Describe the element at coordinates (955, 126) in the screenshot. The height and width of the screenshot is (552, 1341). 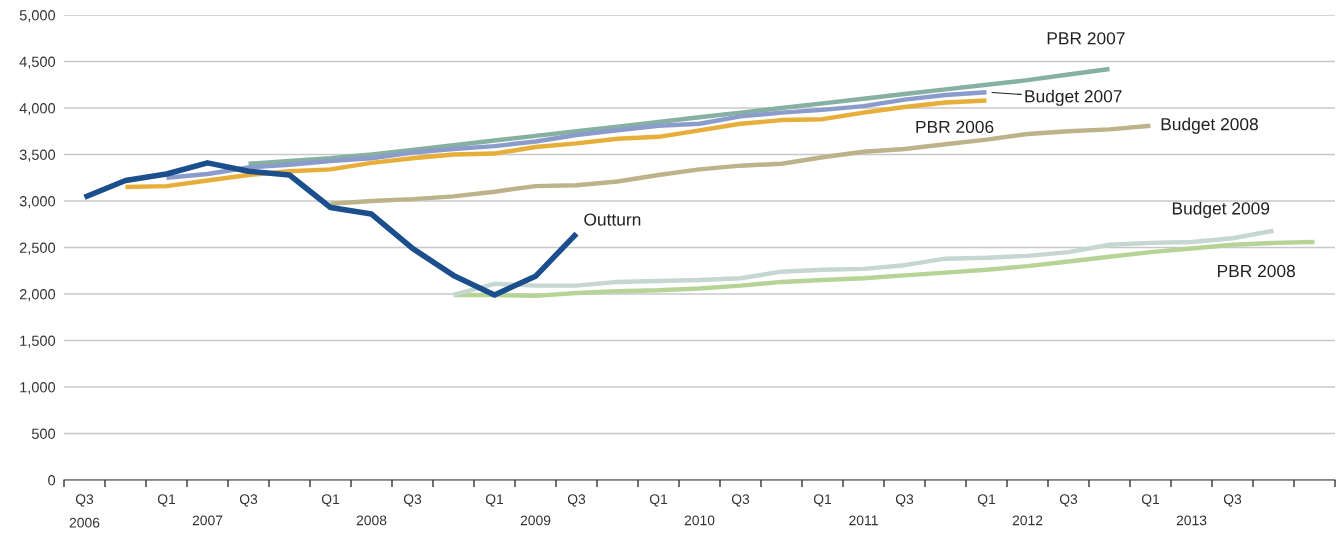
I see `series-label: PBR 2006` at that location.